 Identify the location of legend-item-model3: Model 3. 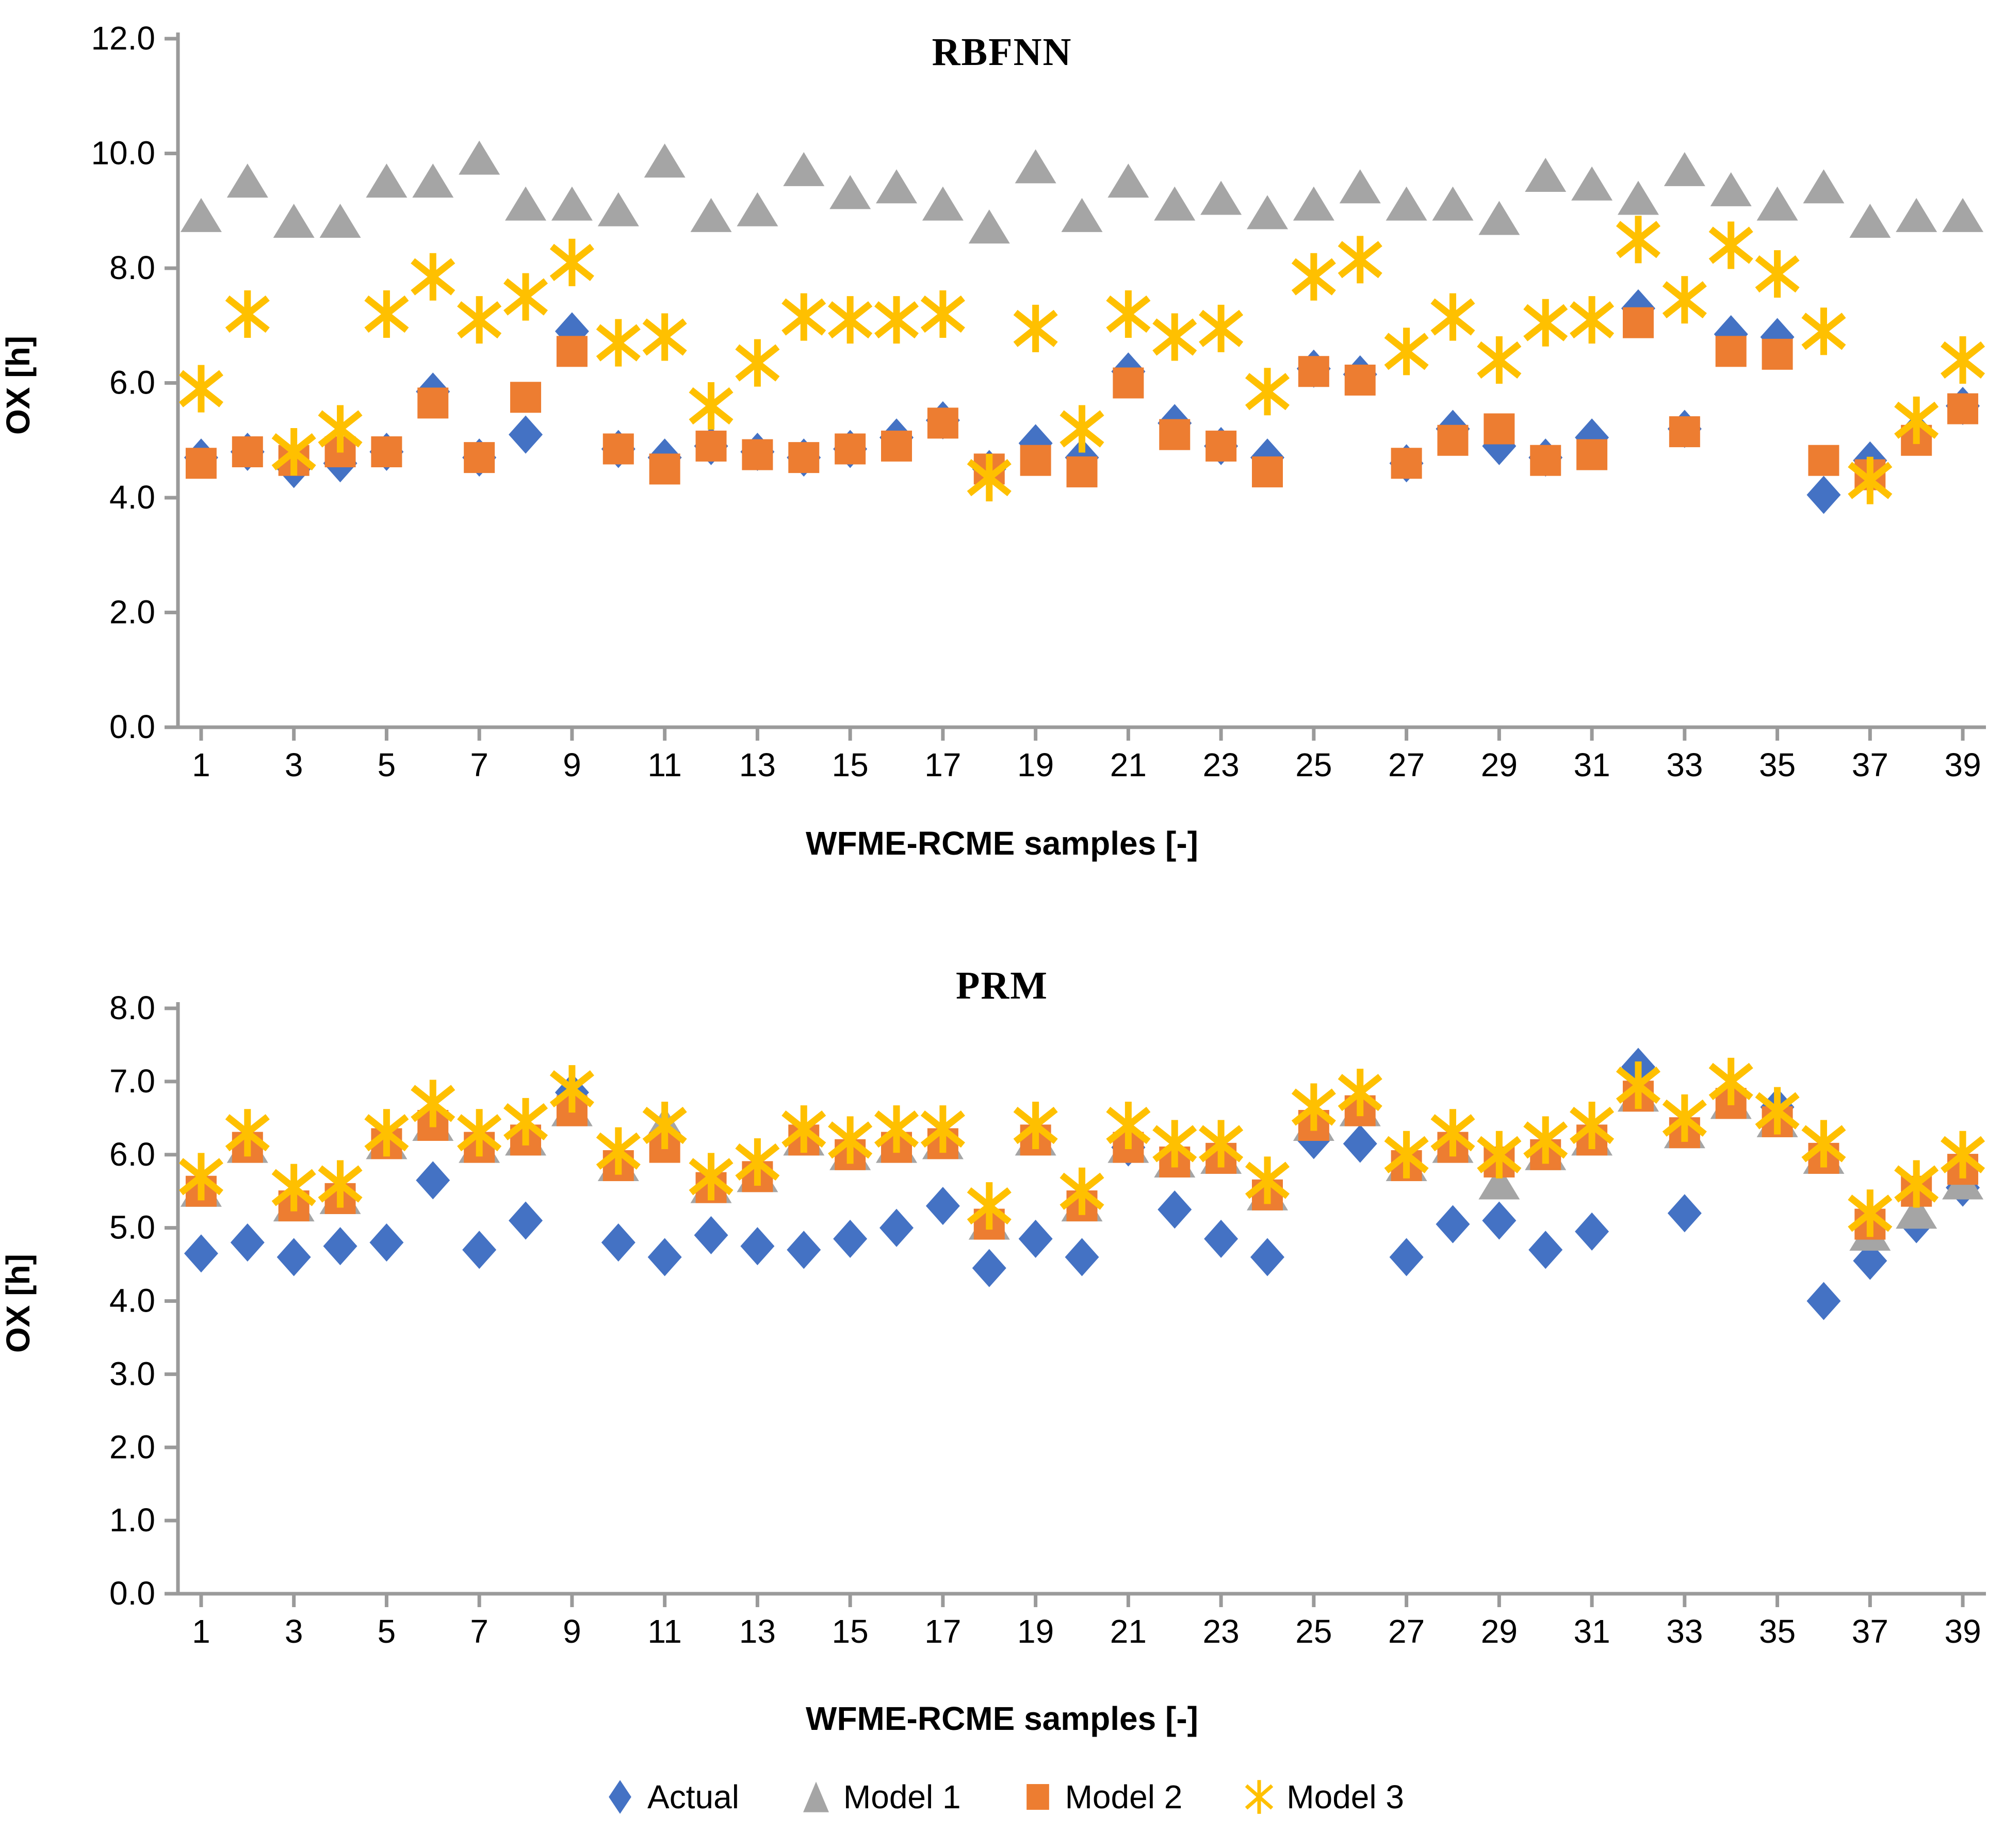
(1322, 1797).